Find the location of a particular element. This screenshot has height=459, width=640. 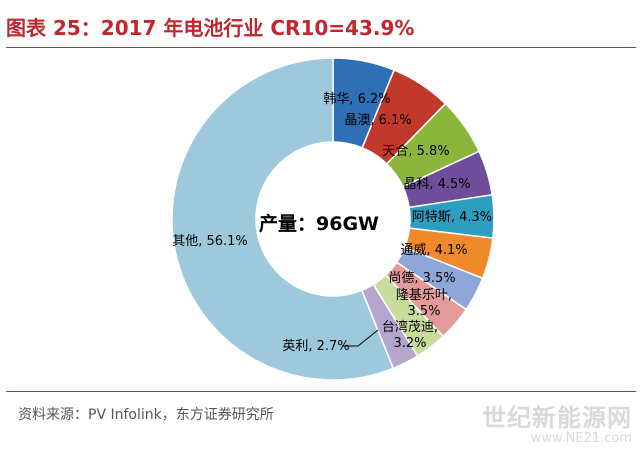

slice-label-4: 晶科, 4.5% is located at coordinates (436, 184).